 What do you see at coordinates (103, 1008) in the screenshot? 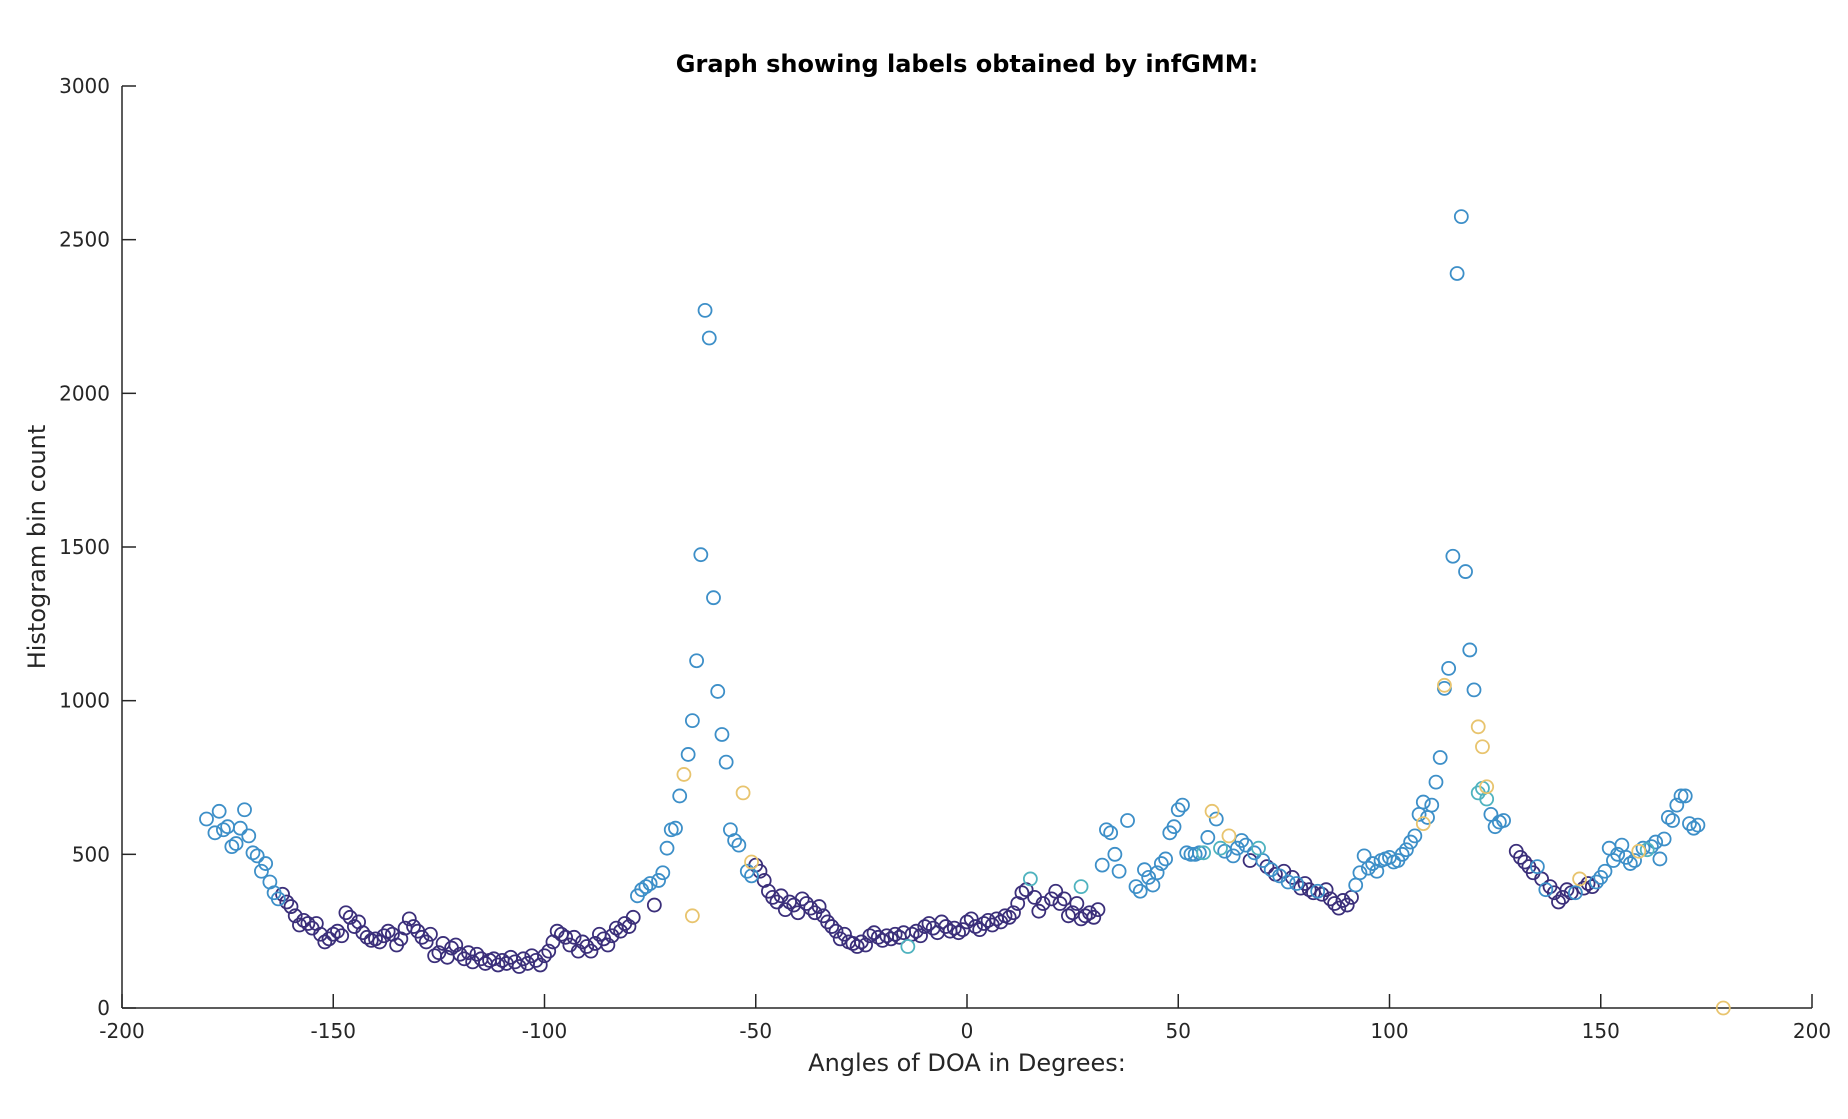
I see `y-tick-label: 0` at bounding box center [103, 1008].